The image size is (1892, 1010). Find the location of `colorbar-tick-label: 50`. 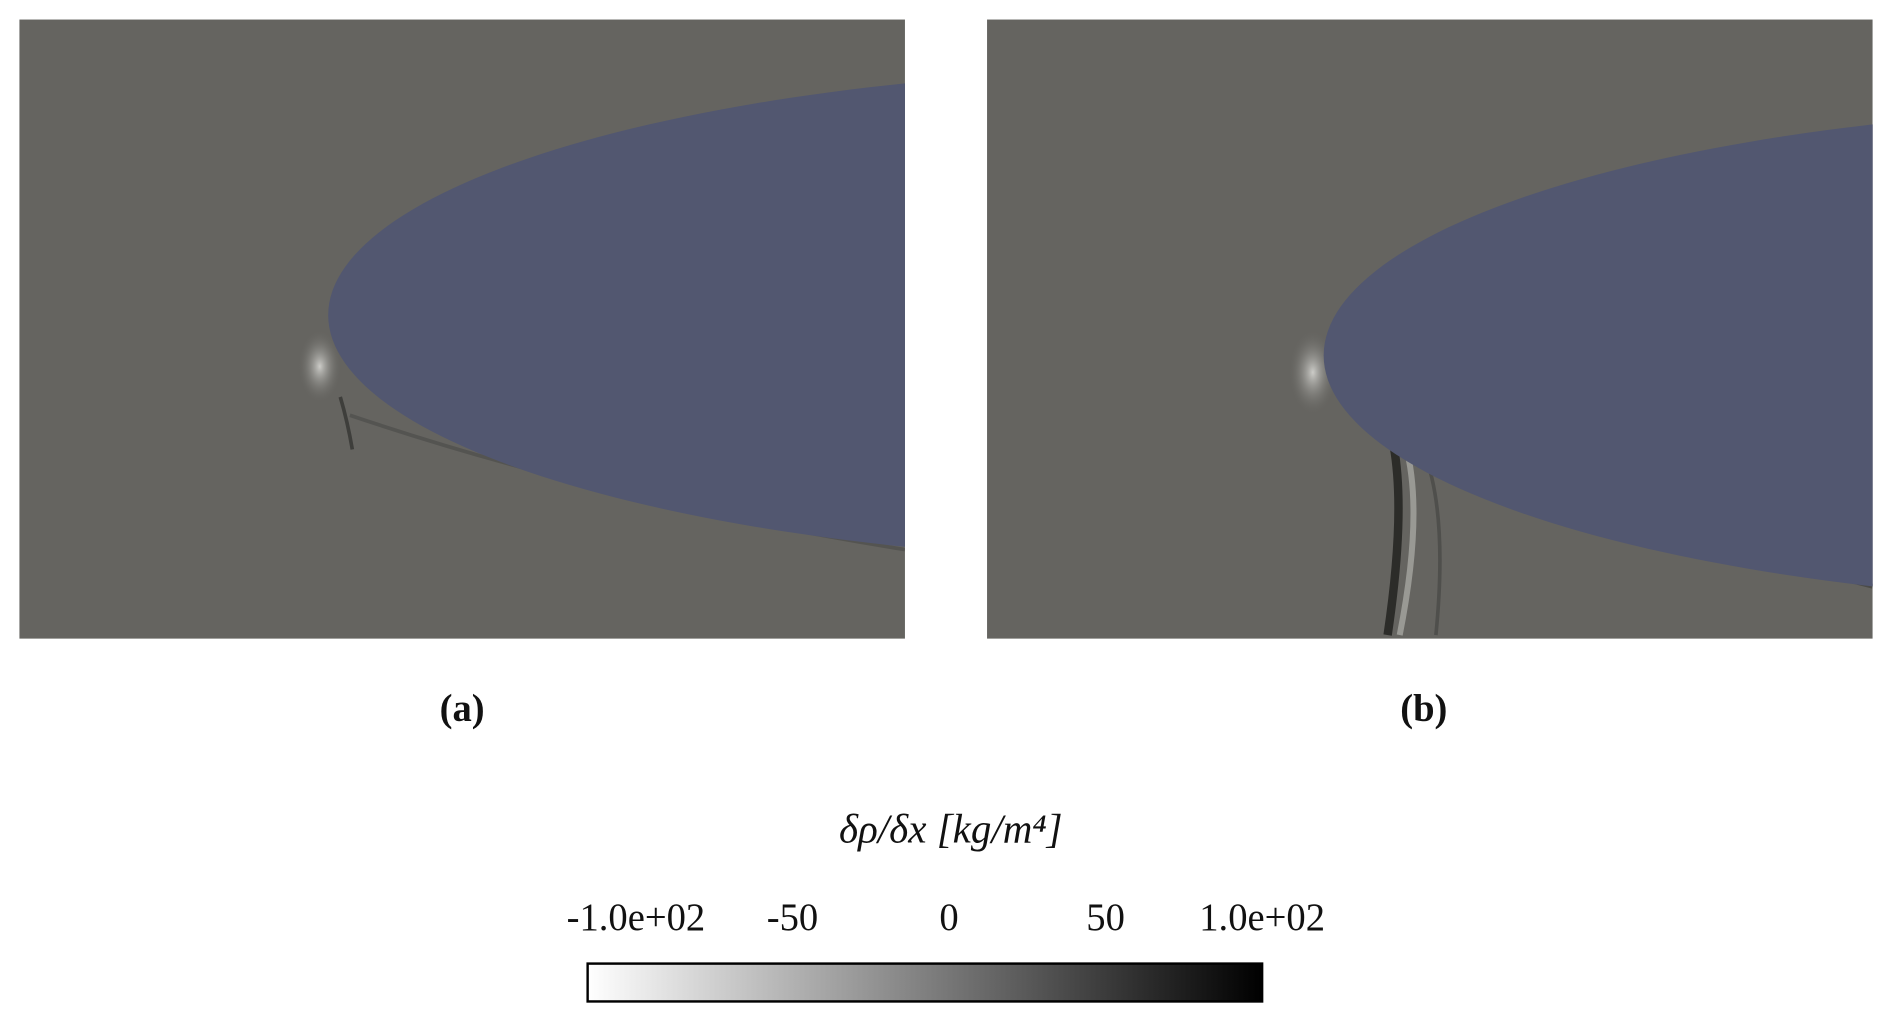

colorbar-tick-label: 50 is located at coordinates (1105, 917).